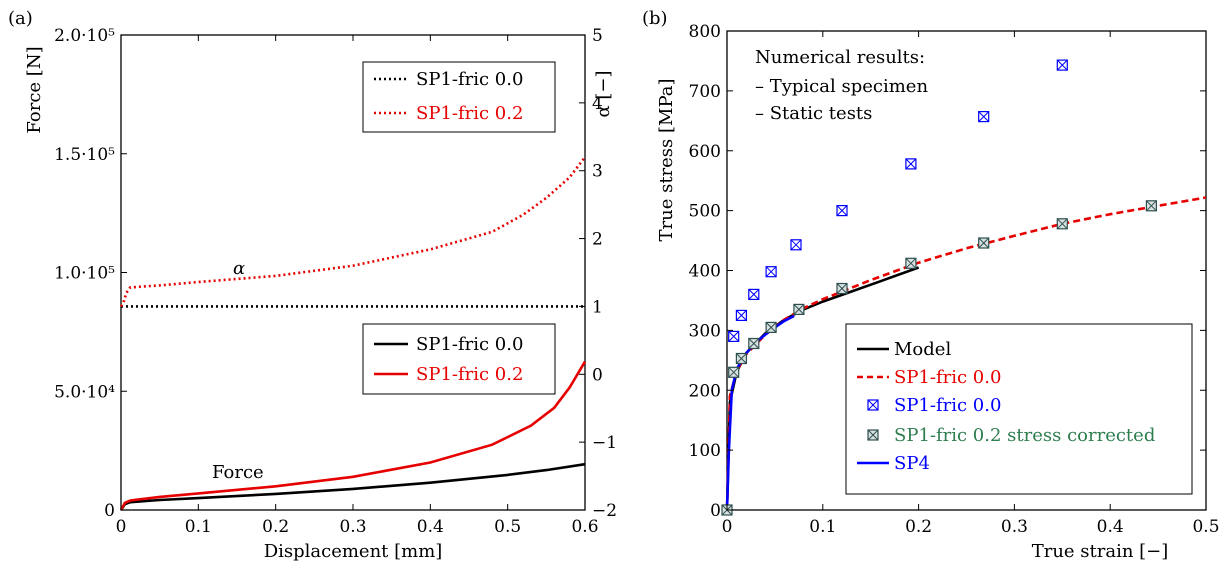 Image resolution: width=1225 pixels, height=572 pixels. I want to click on legend-force-box, so click(459, 359).